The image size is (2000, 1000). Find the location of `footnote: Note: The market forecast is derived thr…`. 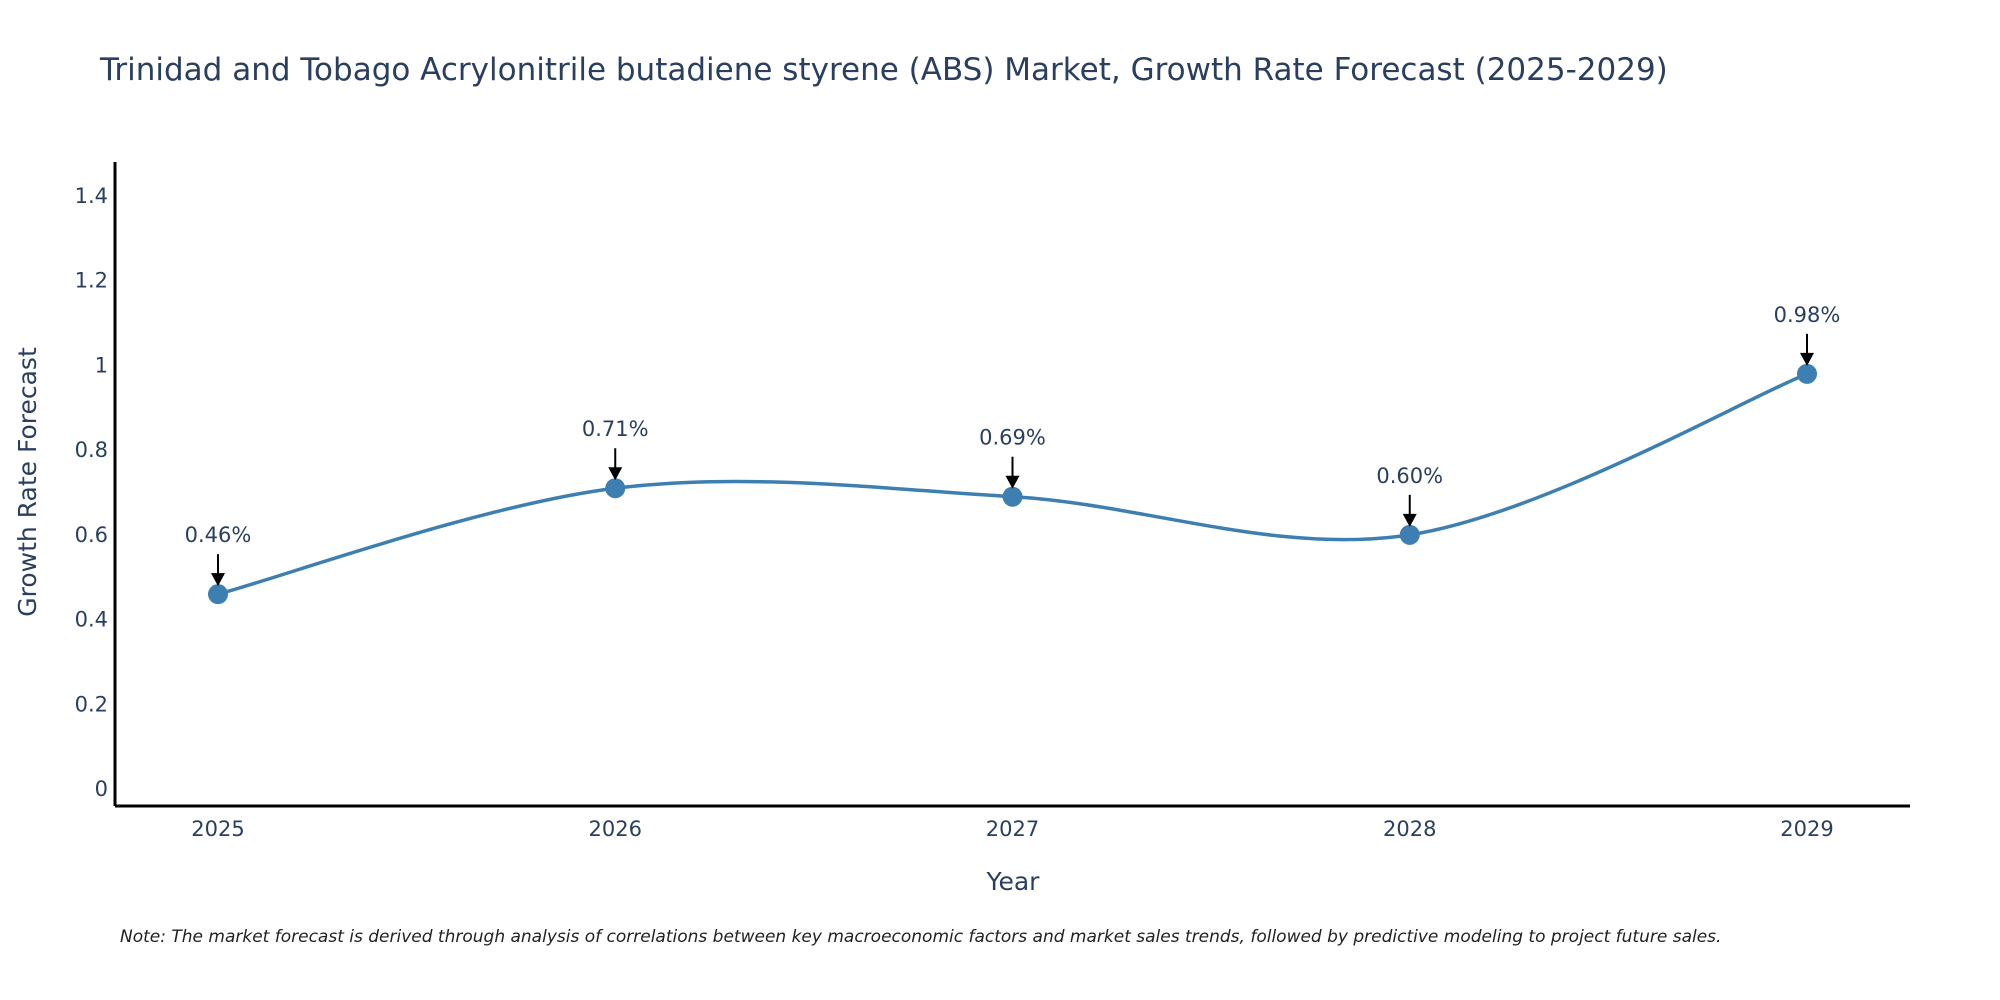

footnote: Note: The market forecast is derived thr… is located at coordinates (920, 937).